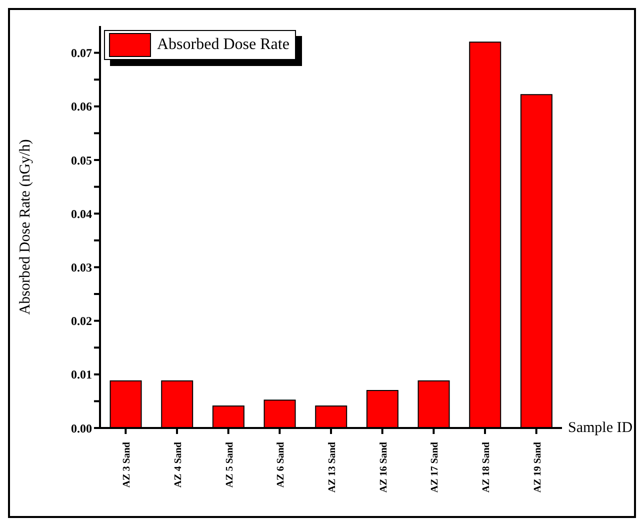 The width and height of the screenshot is (644, 528). What do you see at coordinates (332, 467) in the screenshot?
I see `x-tick-label: AZ 13 Sand` at bounding box center [332, 467].